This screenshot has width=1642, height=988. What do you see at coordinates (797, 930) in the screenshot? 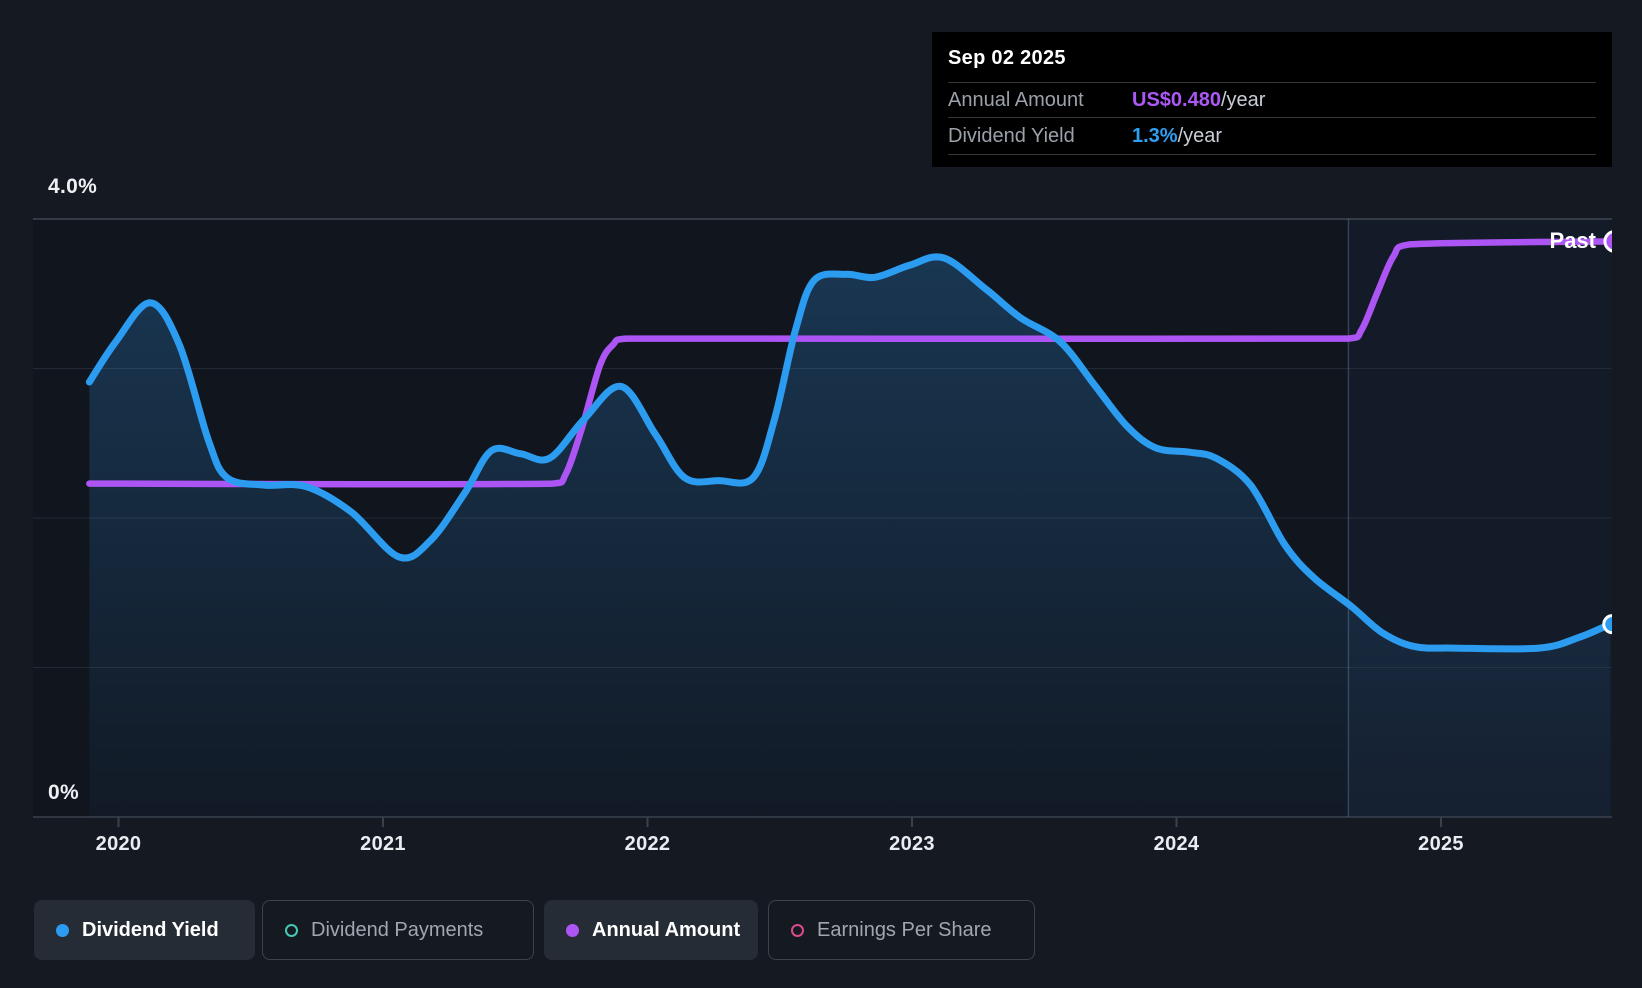
I see `earnings-per-share-ring-icon` at bounding box center [797, 930].